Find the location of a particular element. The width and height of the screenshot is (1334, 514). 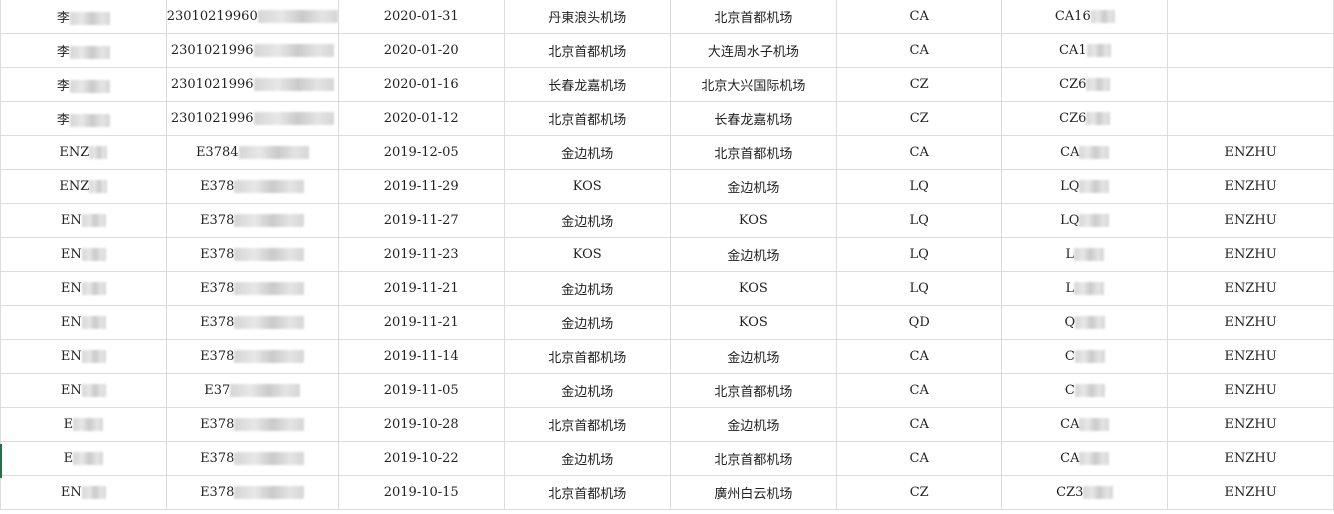

cell-arrival: 廣州白云机场 is located at coordinates (753, 492).